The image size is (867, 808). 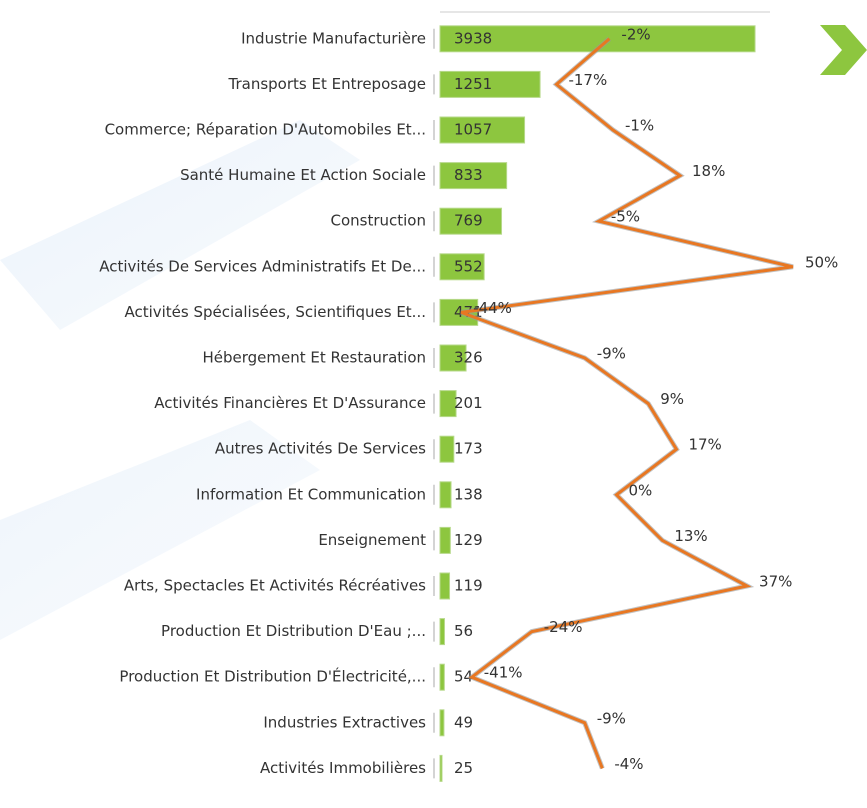 What do you see at coordinates (468, 175) in the screenshot?
I see `bar-value-label: 833` at bounding box center [468, 175].